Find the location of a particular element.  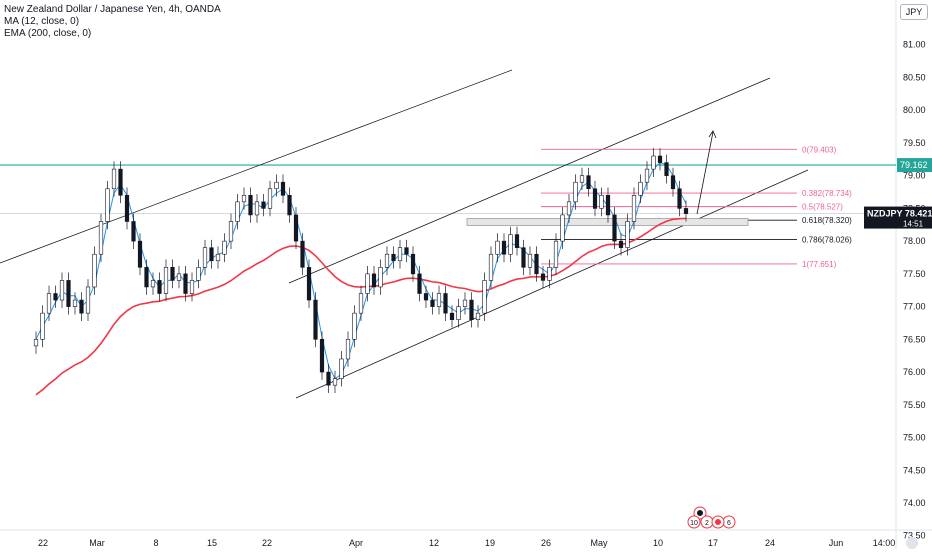

fib-level-label: 0.786(78.026) is located at coordinates (827, 239).